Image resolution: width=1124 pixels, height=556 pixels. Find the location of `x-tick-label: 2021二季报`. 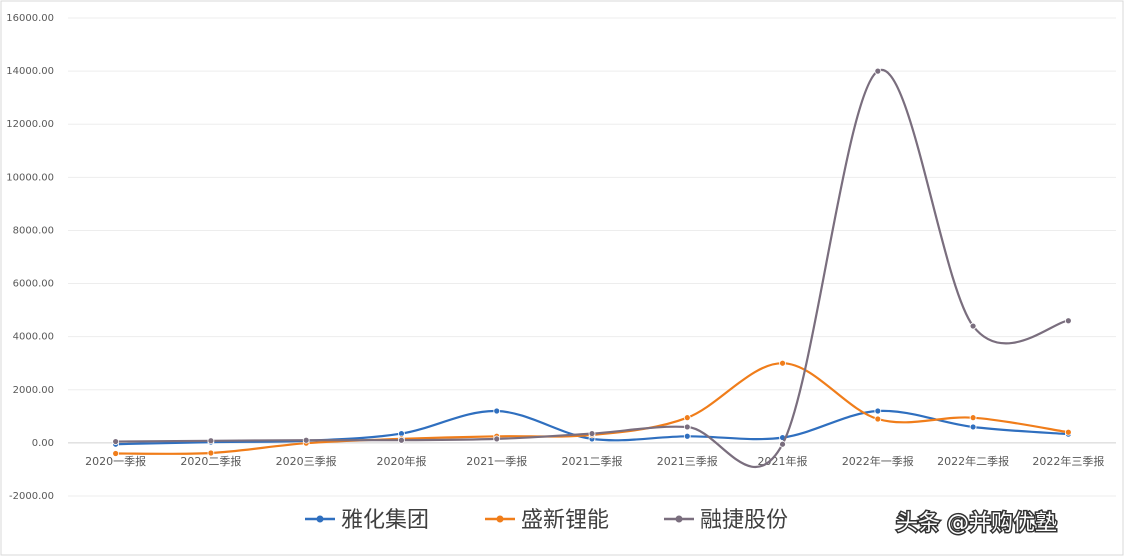

x-tick-label: 2021二季报 is located at coordinates (592, 461).